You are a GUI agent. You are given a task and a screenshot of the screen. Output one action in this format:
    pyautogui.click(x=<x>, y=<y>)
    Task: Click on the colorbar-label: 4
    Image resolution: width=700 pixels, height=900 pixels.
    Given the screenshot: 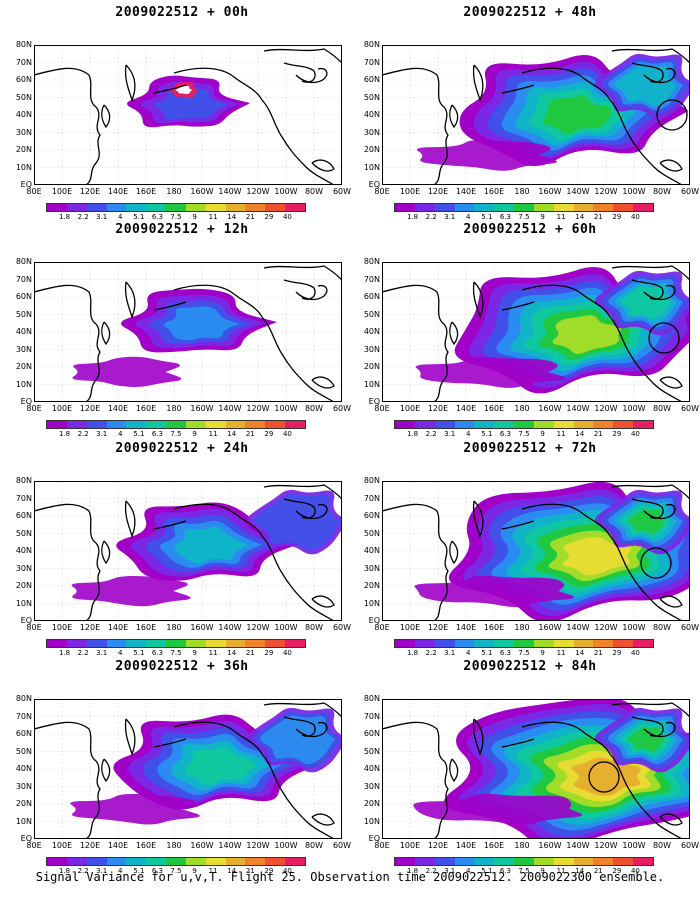 What is the action you would take?
    pyautogui.click(x=120, y=217)
    